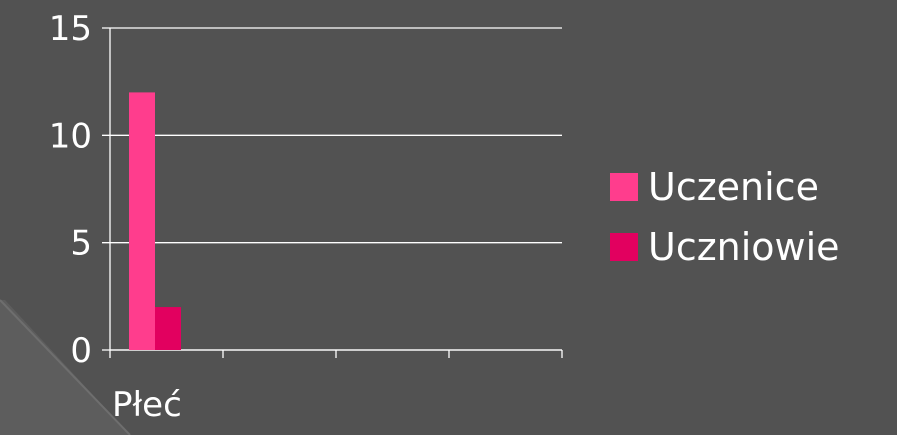  Describe the element at coordinates (70, 29) in the screenshot. I see `y-tick-label: 15` at that location.